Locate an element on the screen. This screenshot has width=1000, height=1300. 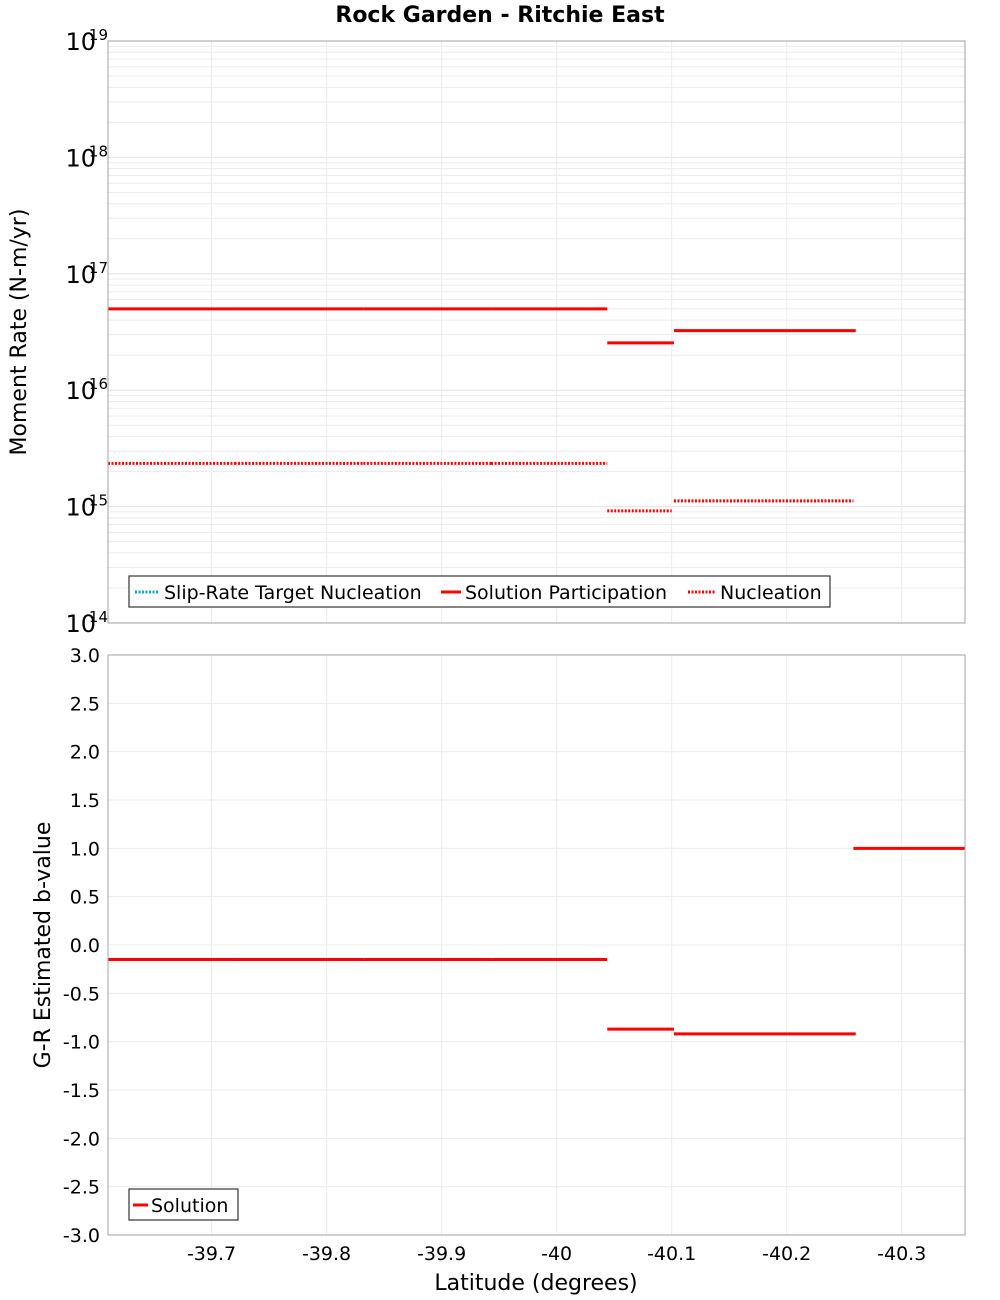
x-tick-label: -39.9 is located at coordinates (441, 1254).